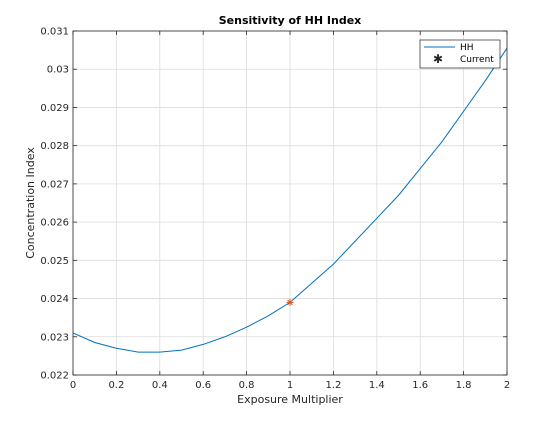  What do you see at coordinates (30, 203) in the screenshot?
I see `y-axis-label: Concentration Index` at bounding box center [30, 203].